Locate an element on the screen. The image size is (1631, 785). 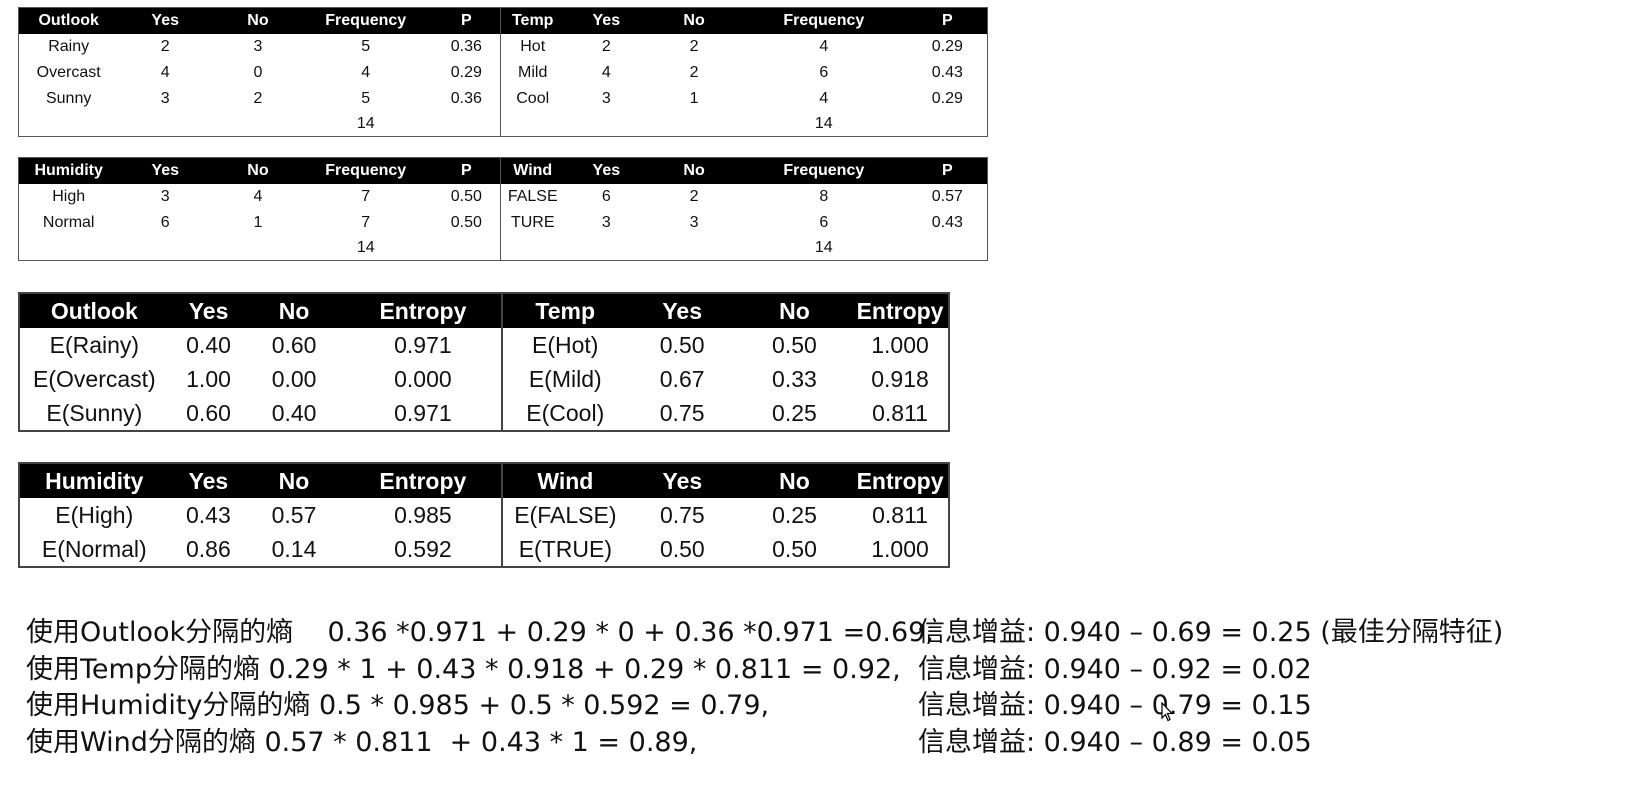
table-row: Normal 6 1 7 0.50 is located at coordinates (262, 223).